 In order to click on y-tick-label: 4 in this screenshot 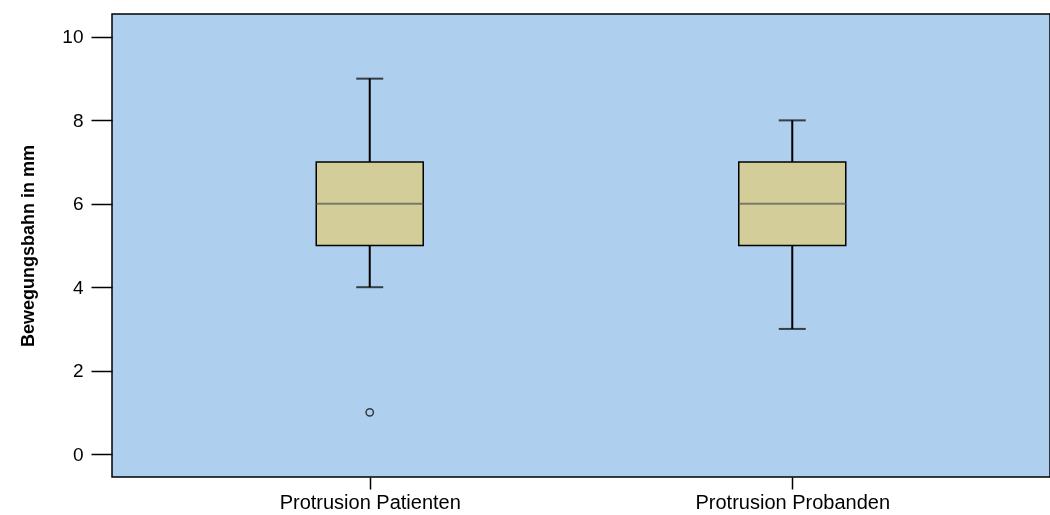, I will do `click(78, 287)`.